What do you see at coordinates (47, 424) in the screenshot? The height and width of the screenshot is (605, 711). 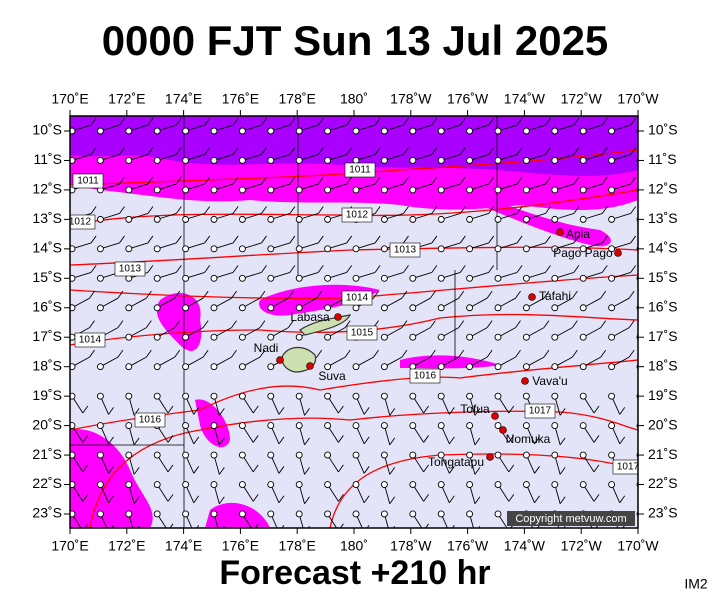 I see `lat-label: 20˚S` at bounding box center [47, 424].